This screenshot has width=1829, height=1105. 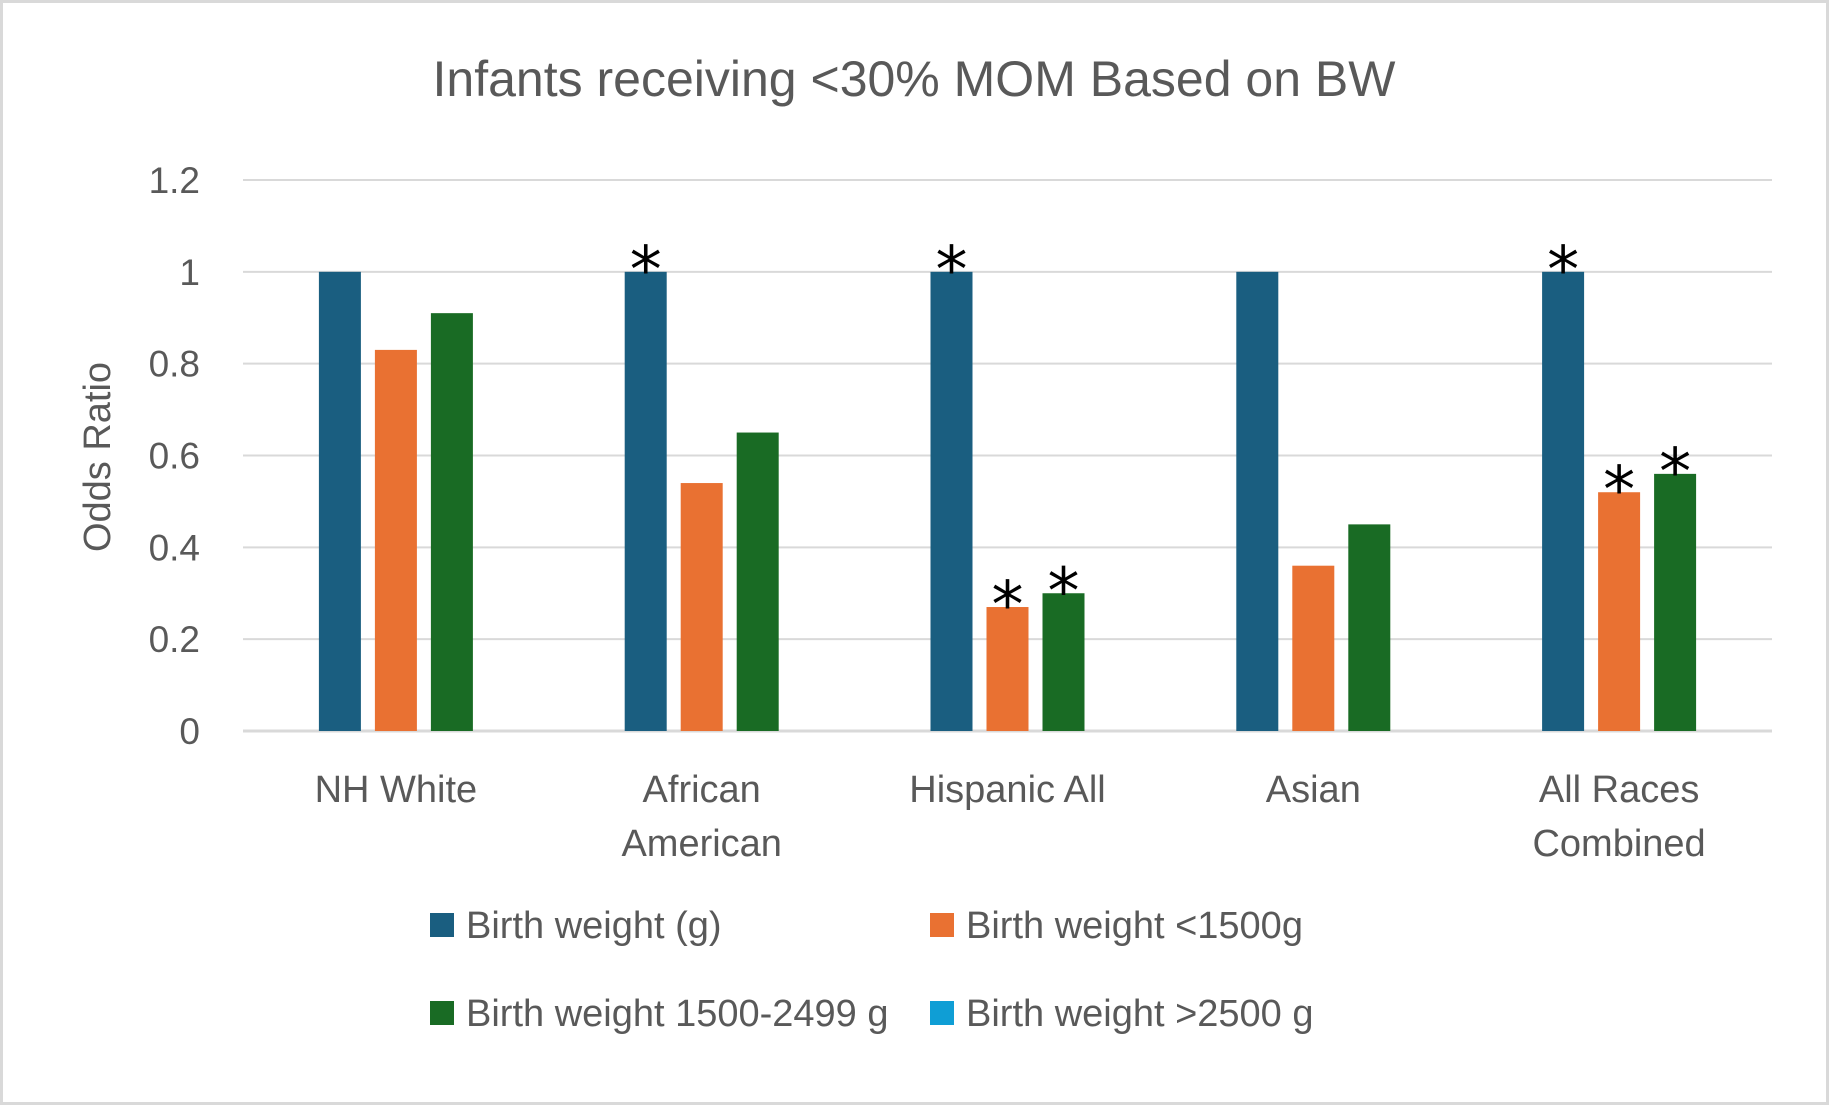 I want to click on y-tick-label: 1.2, so click(x=174, y=180).